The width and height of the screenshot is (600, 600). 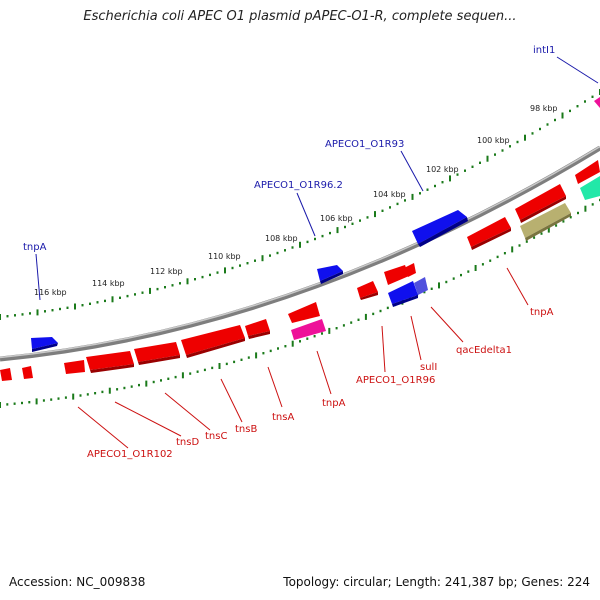 What do you see at coordinates (307, 321) in the screenshot?
I see `gene-tnpA-reverse` at bounding box center [307, 321].